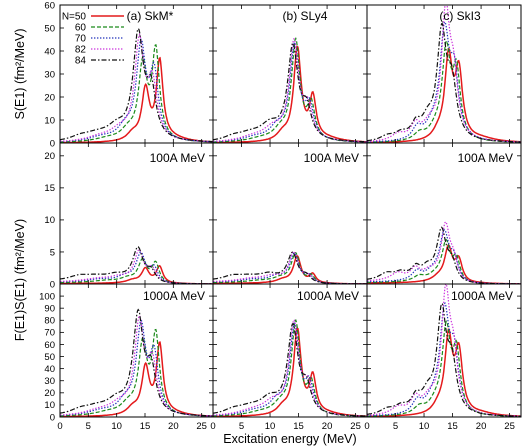  I want to click on x-axis-label: Excitation energy (MeV), so click(289, 439).